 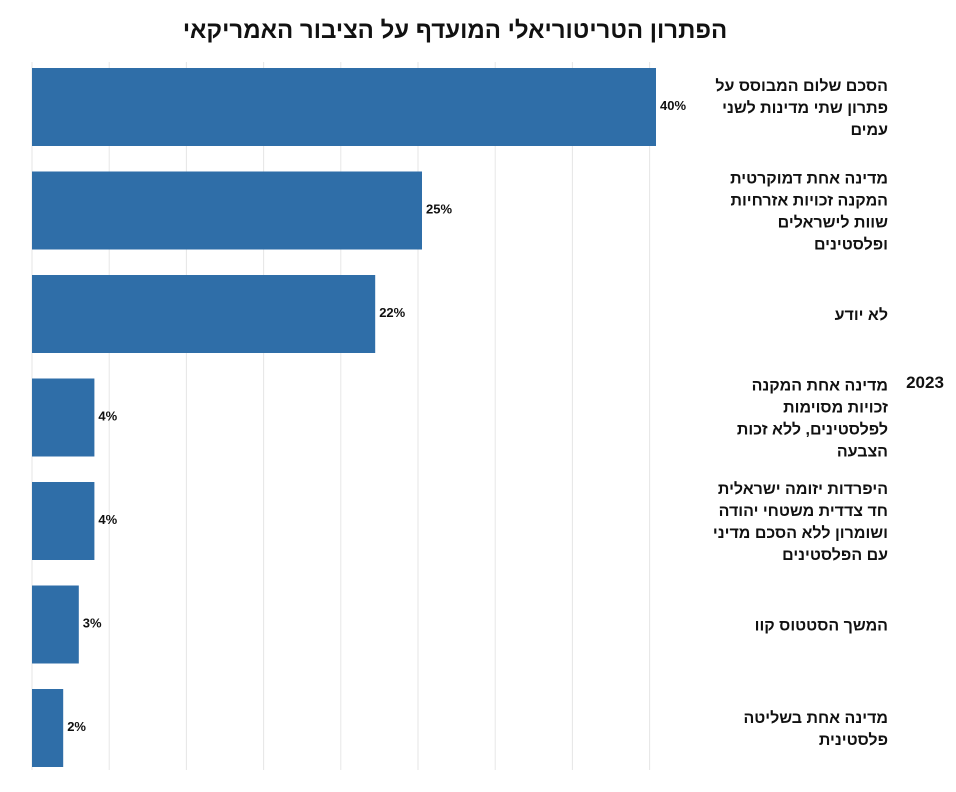 I want to click on category-label: לא יודע, so click(x=861, y=315).